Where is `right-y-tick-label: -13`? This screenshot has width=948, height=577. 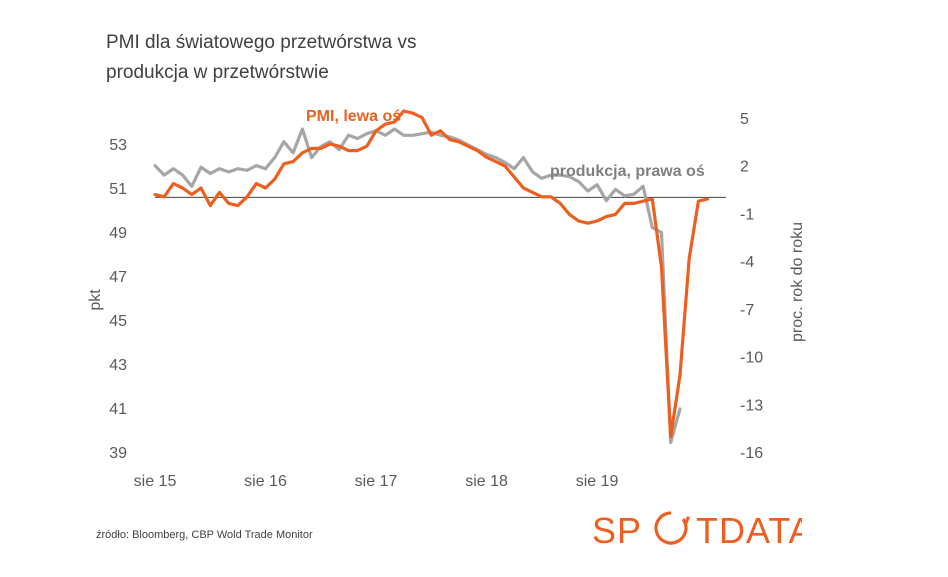 right-y-tick-label: -13 is located at coordinates (751, 405).